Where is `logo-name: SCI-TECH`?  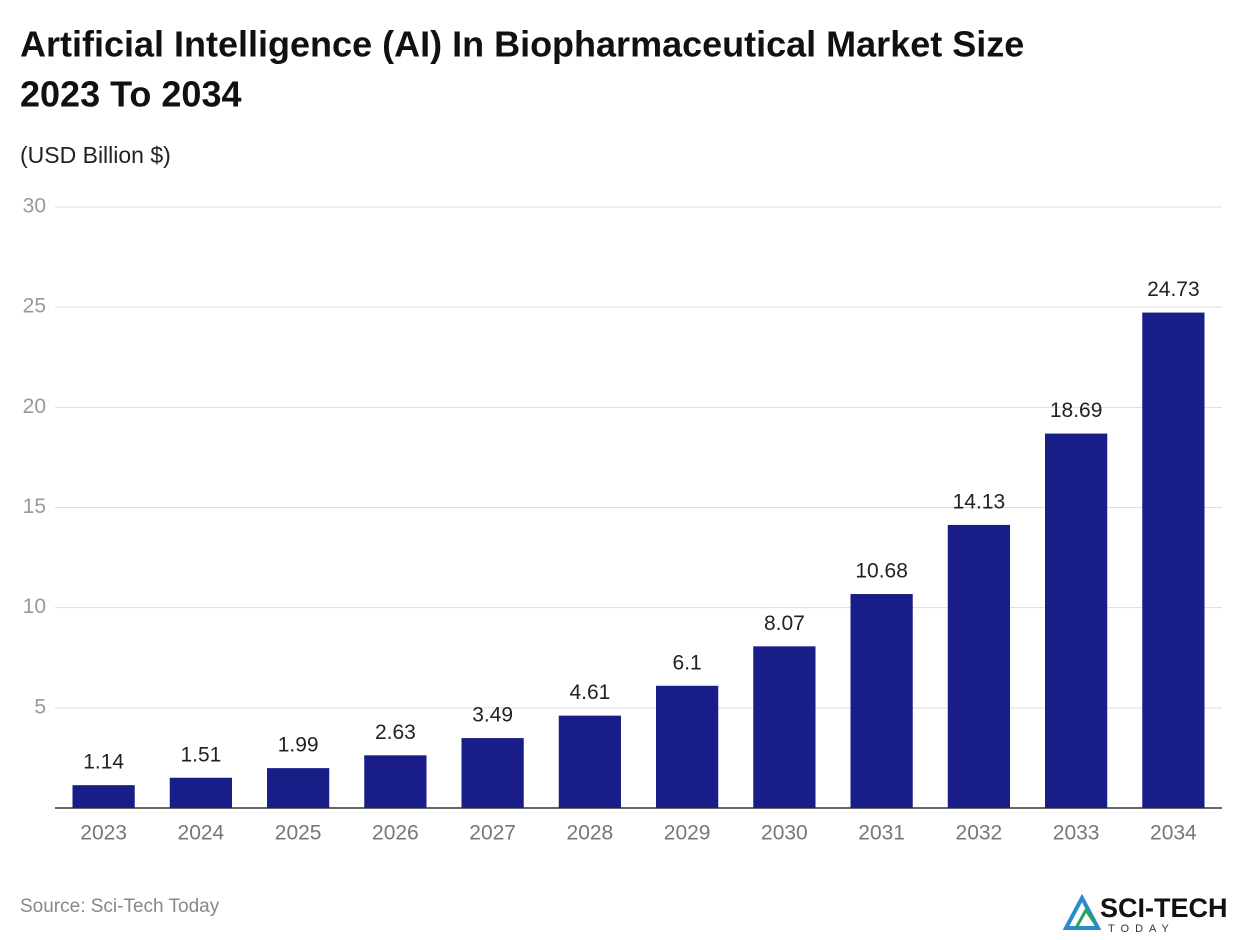 logo-name: SCI-TECH is located at coordinates (1164, 908).